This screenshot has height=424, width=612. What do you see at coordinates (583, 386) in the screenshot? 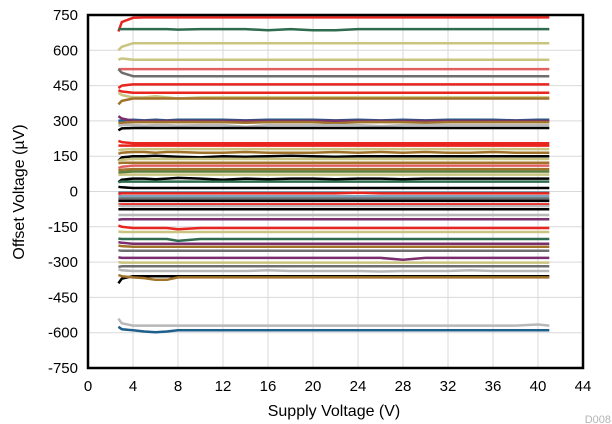
I see `x-tick-label: 44` at bounding box center [583, 386].